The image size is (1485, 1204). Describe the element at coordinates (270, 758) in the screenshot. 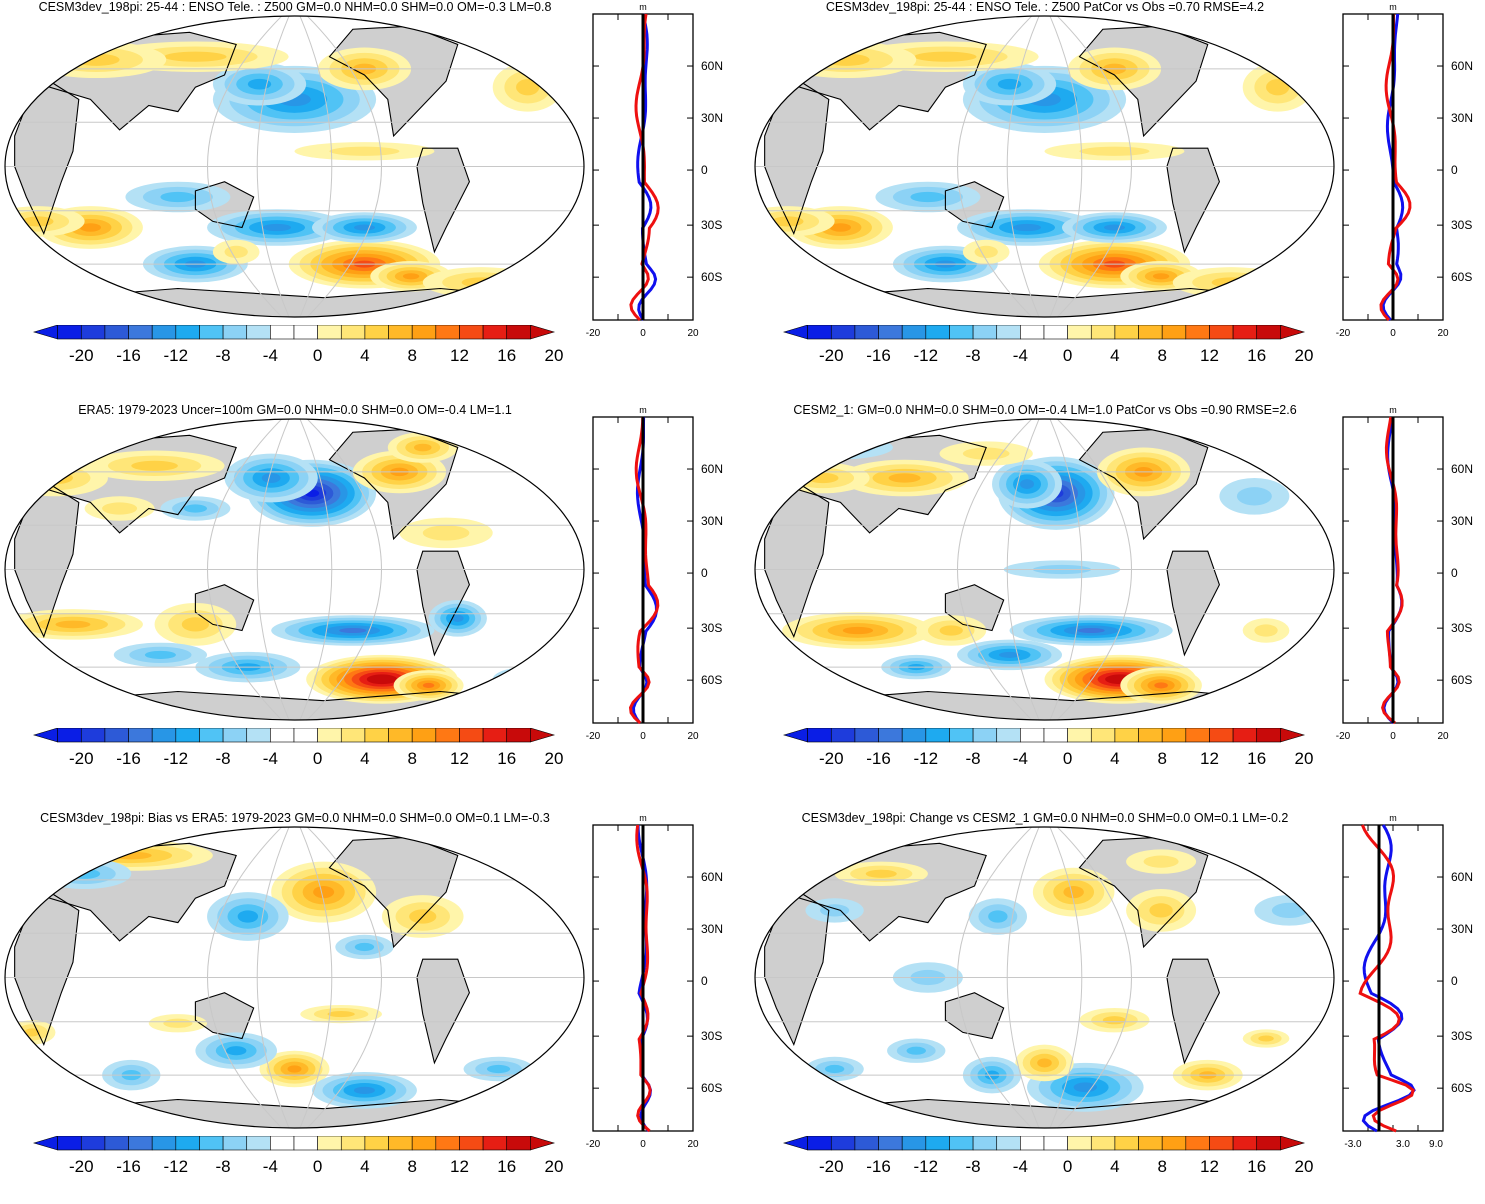

I see `colorbar-tick-label: -4` at that location.